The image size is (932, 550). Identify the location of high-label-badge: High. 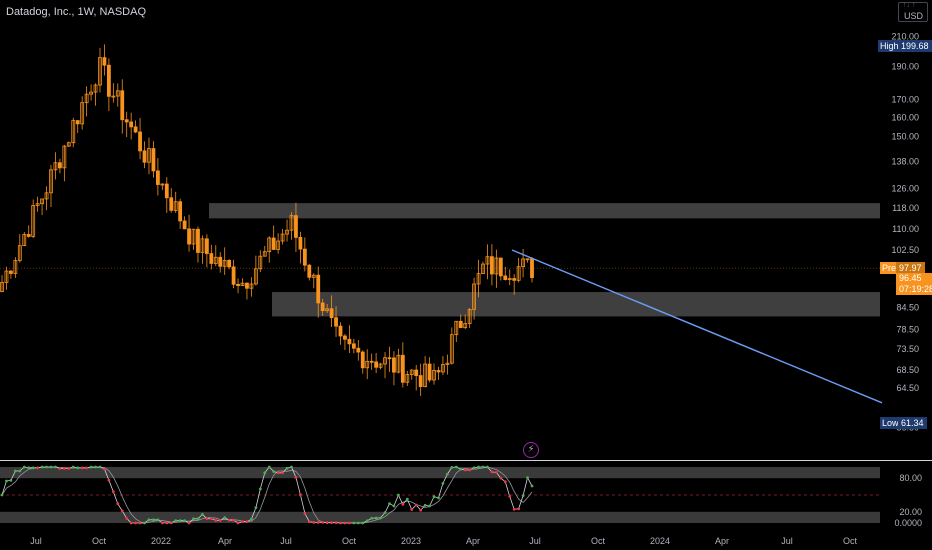
(889, 46).